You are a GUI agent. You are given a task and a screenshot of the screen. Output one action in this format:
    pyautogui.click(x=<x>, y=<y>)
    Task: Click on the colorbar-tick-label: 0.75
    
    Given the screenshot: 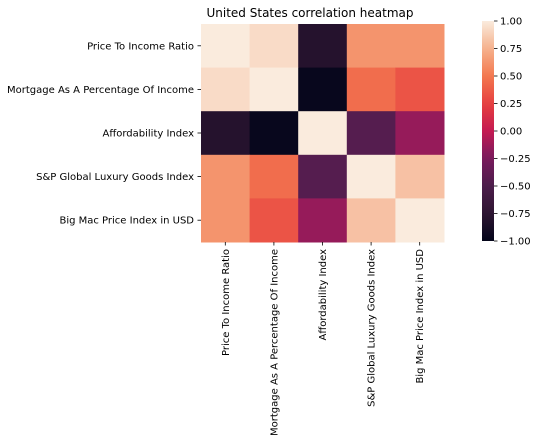 What is the action you would take?
    pyautogui.click(x=511, y=49)
    